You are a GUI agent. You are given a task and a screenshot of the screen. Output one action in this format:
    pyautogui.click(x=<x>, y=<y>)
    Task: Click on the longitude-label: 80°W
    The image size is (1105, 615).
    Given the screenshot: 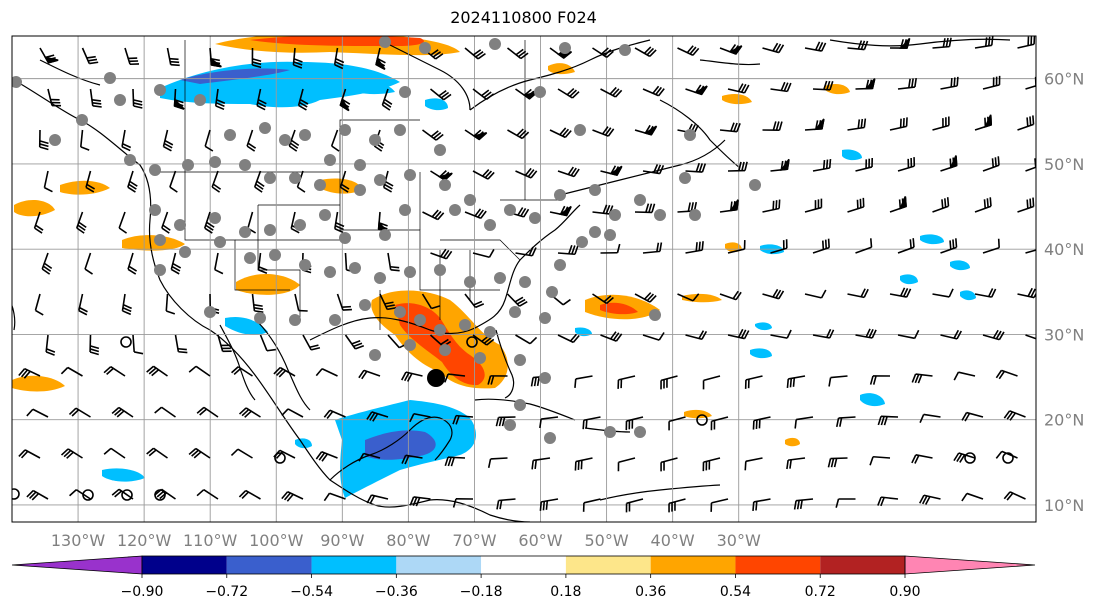 What is the action you would take?
    pyautogui.click(x=408, y=540)
    